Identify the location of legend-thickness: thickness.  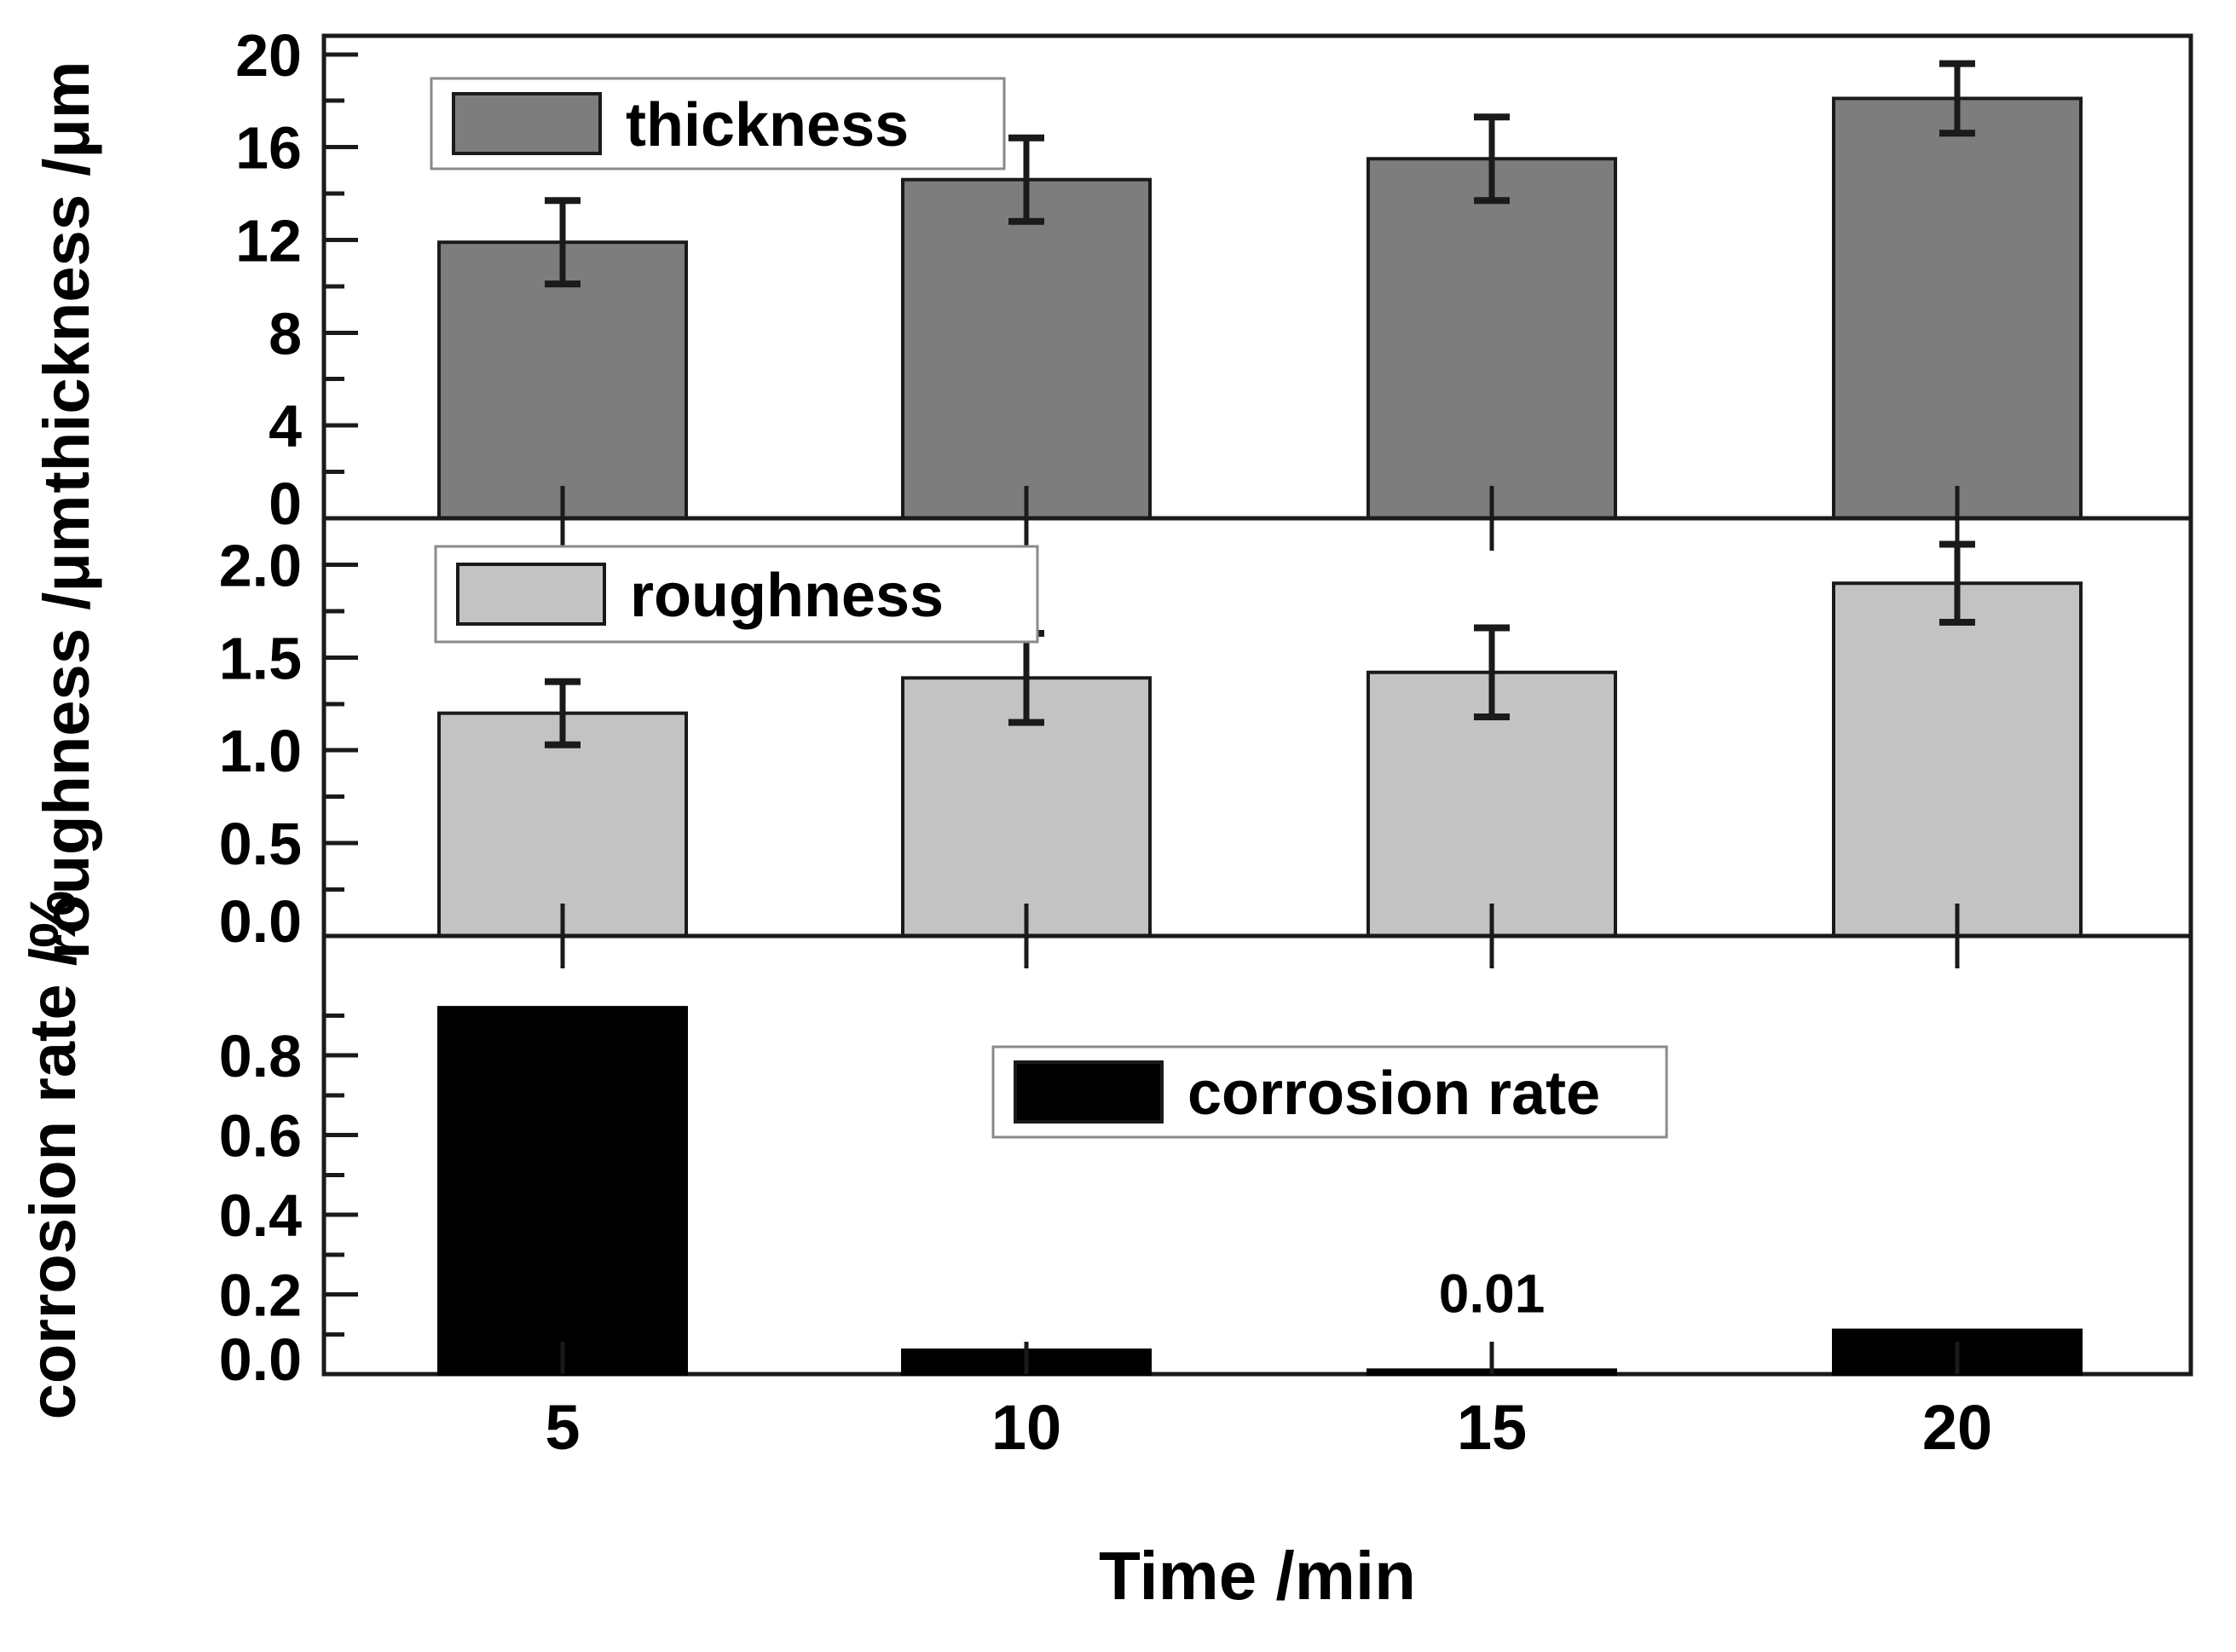
(718, 123).